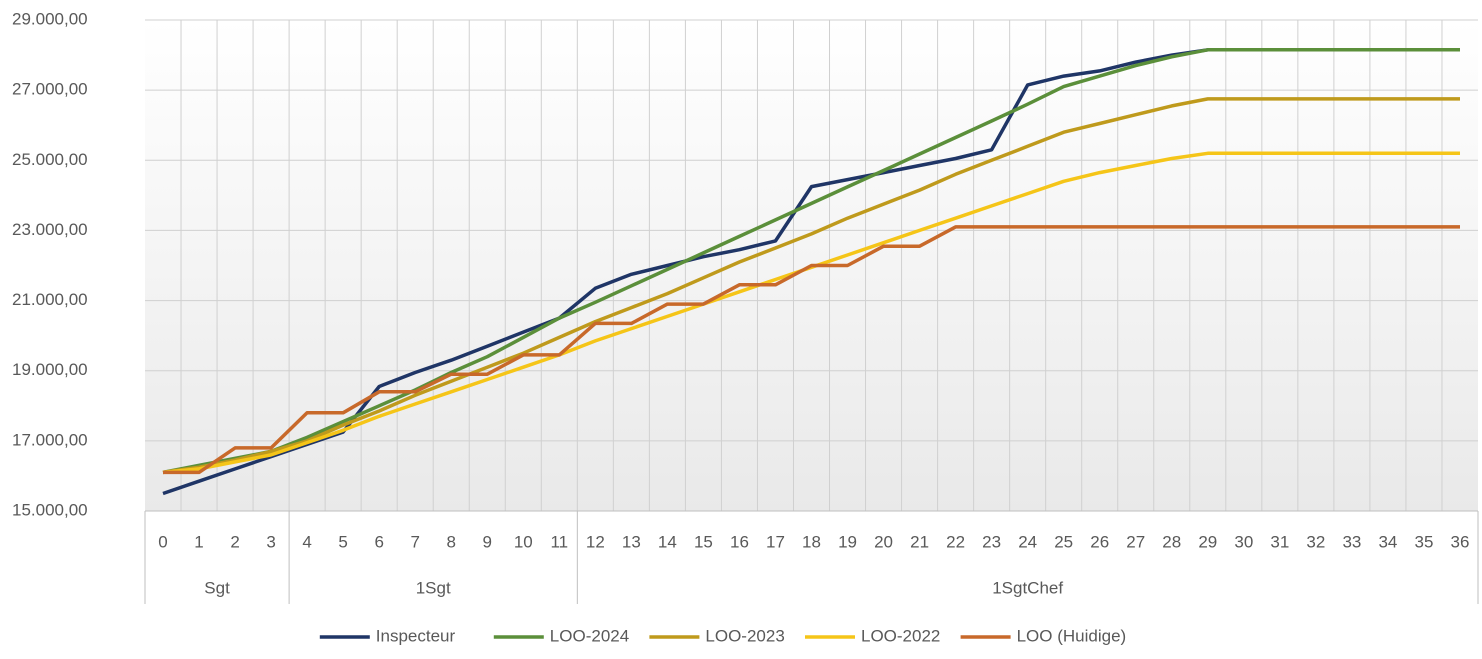  What do you see at coordinates (162, 541) in the screenshot?
I see `x-tick-label: 0` at bounding box center [162, 541].